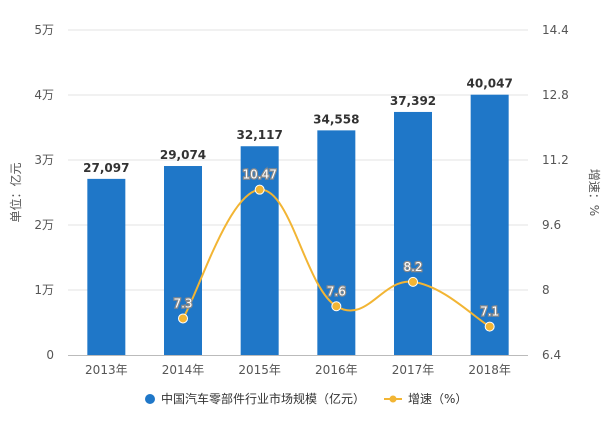 The width and height of the screenshot is (612, 421). I want to click on y-tick-label: 3万, so click(44, 160).